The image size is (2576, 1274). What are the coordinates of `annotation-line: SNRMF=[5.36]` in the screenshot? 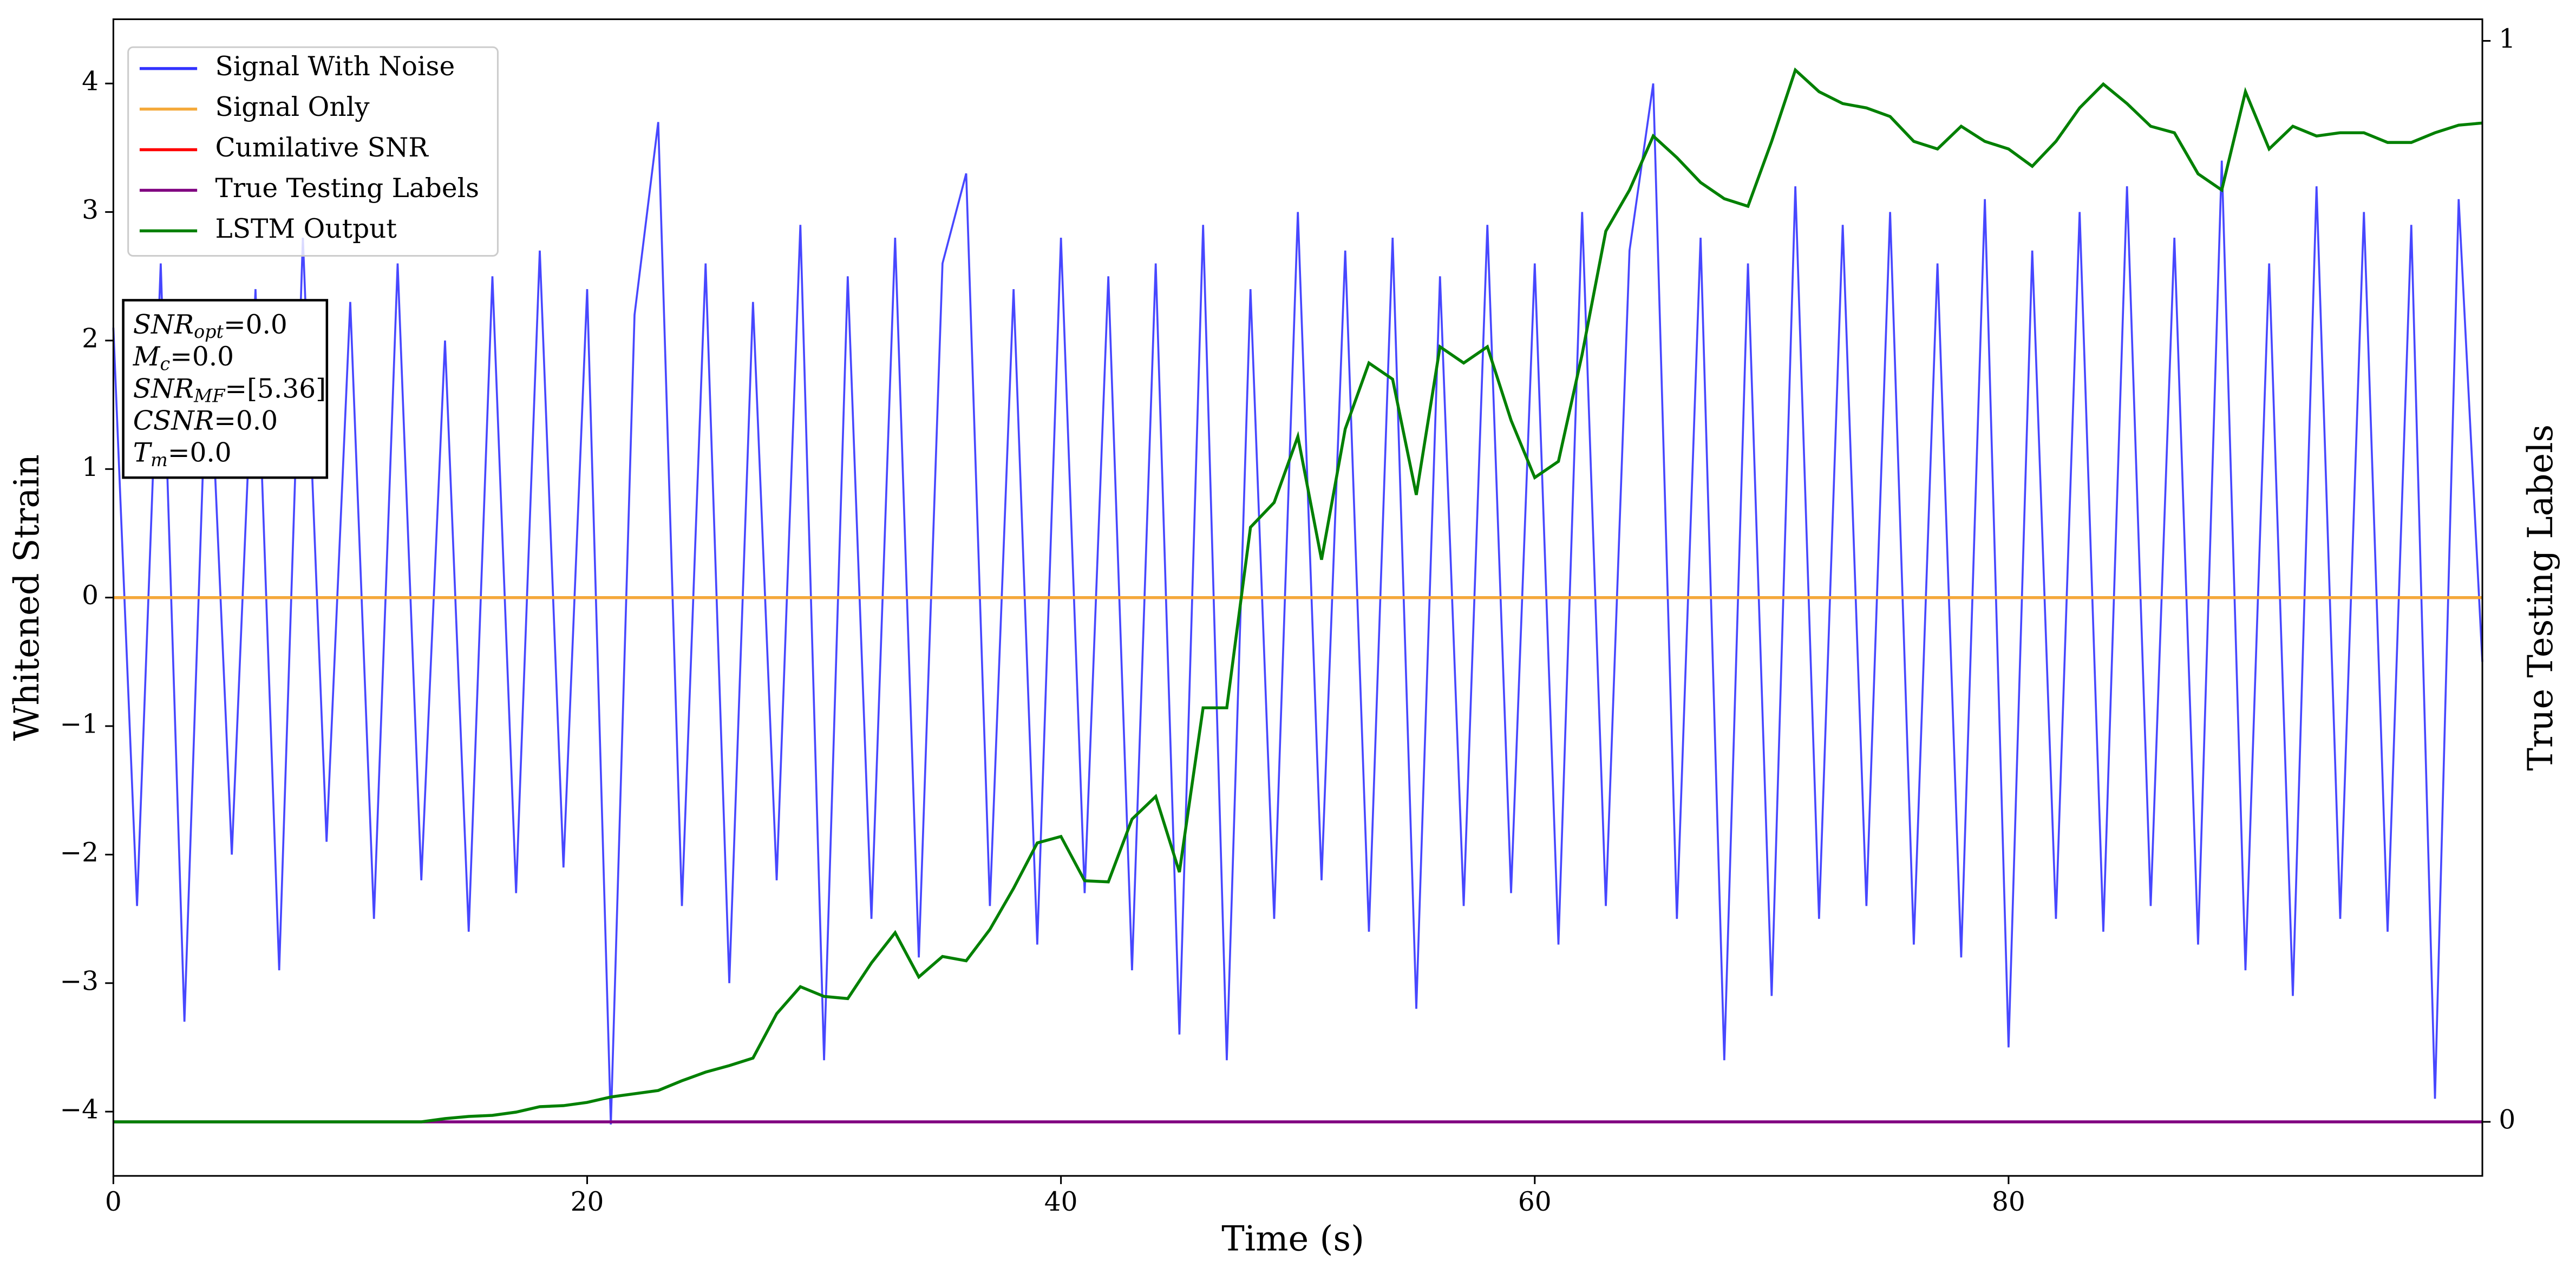 It's located at (229, 390).